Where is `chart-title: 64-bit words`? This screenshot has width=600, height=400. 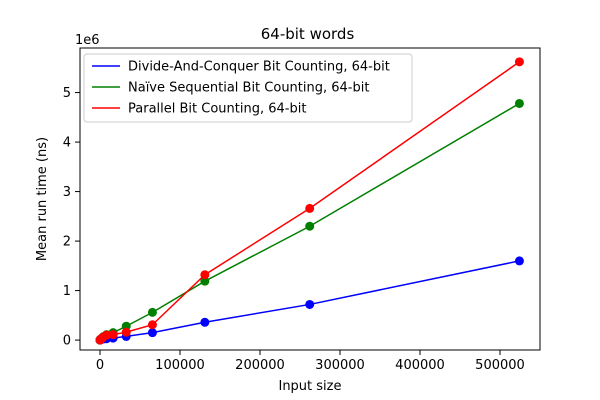 chart-title: 64-bit words is located at coordinates (308, 34).